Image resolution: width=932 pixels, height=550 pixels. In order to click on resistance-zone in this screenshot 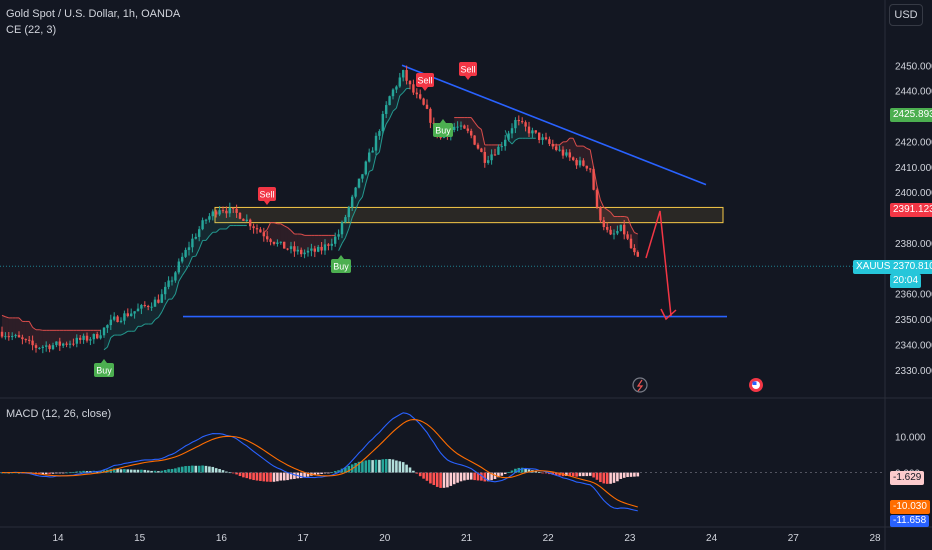, I will do `click(469, 215)`.